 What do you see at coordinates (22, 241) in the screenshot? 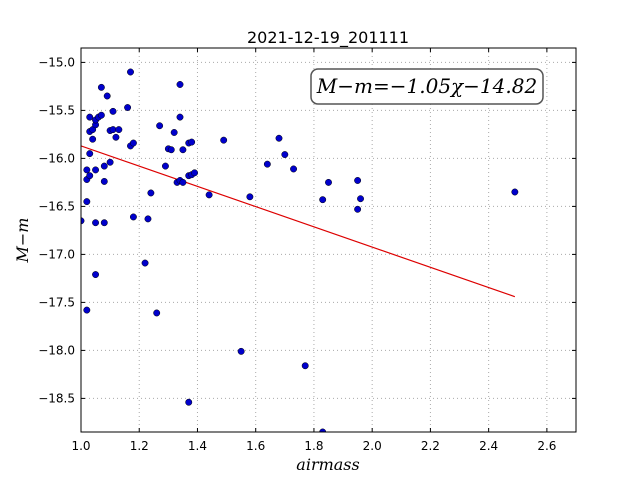
I see `y-axis-label: M−m` at bounding box center [22, 241].